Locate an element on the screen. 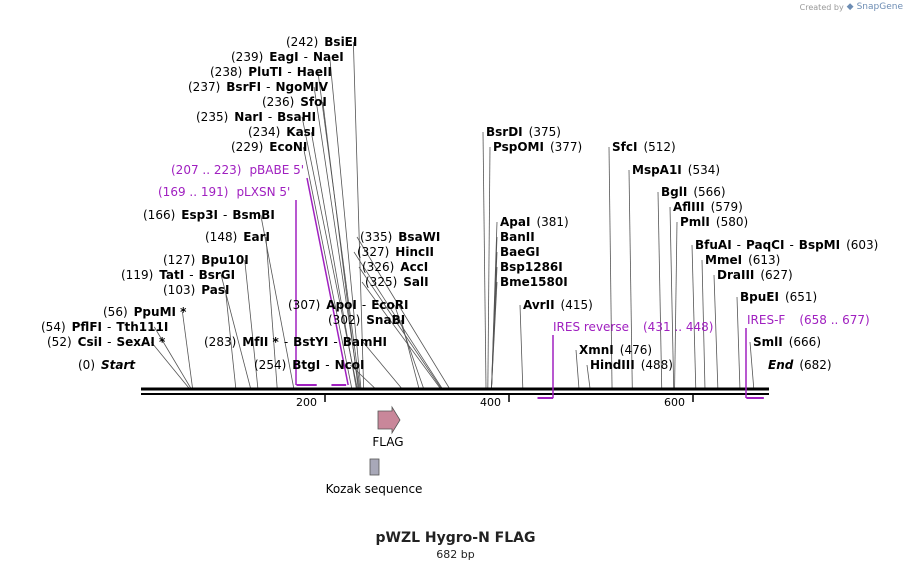 The image size is (911, 570). site-label: SfcI (512) is located at coordinates (644, 147).